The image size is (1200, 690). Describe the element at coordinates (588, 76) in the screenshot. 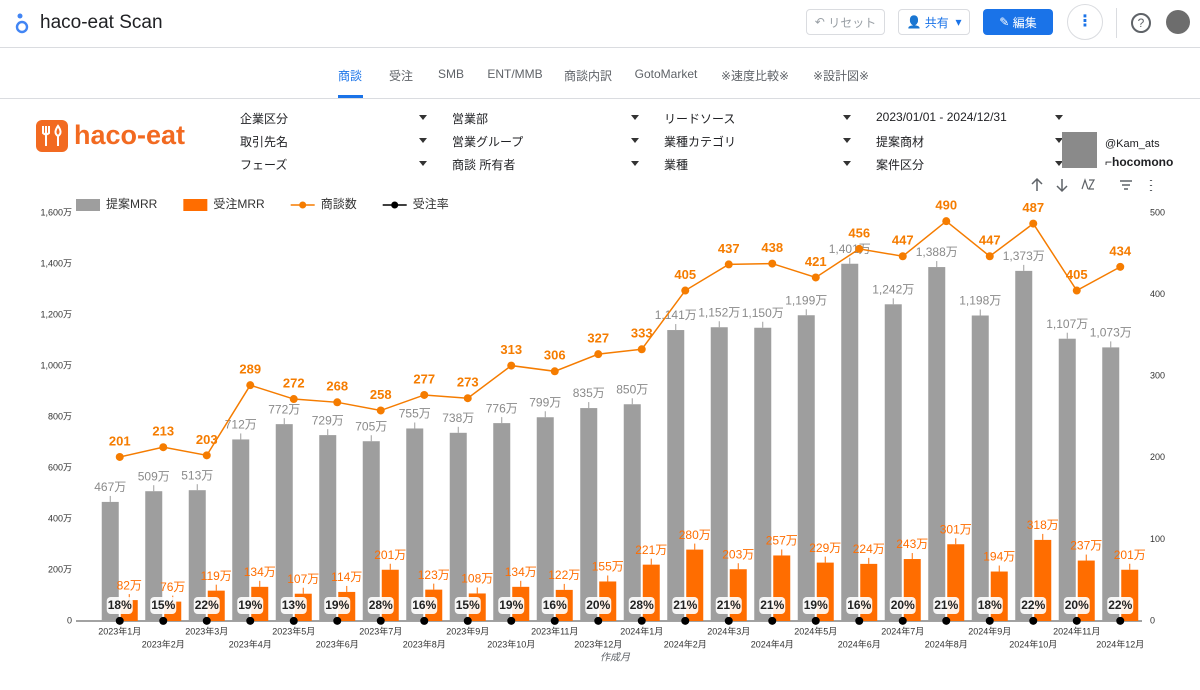

I see `tab: 商談内訳` at that location.